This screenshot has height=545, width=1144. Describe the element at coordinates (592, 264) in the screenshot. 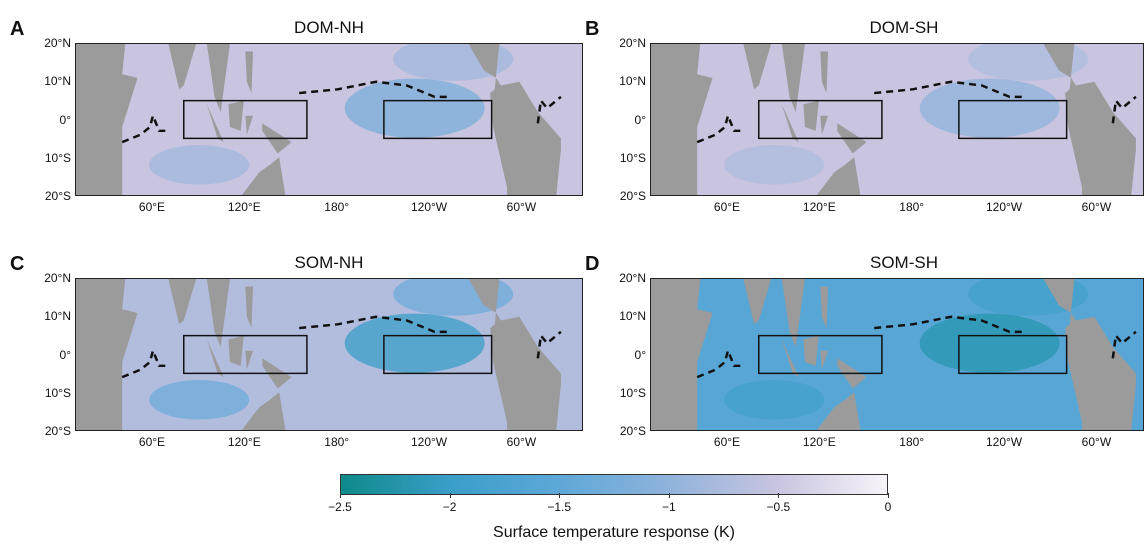

I see `panel-label: D` at that location.